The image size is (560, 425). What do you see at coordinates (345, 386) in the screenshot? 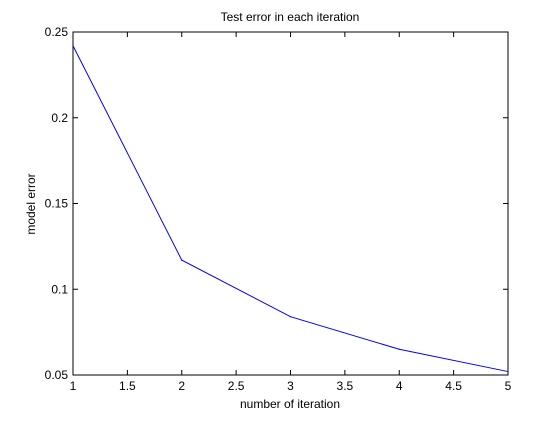
I see `x-tick-label: 3.5` at bounding box center [345, 386].